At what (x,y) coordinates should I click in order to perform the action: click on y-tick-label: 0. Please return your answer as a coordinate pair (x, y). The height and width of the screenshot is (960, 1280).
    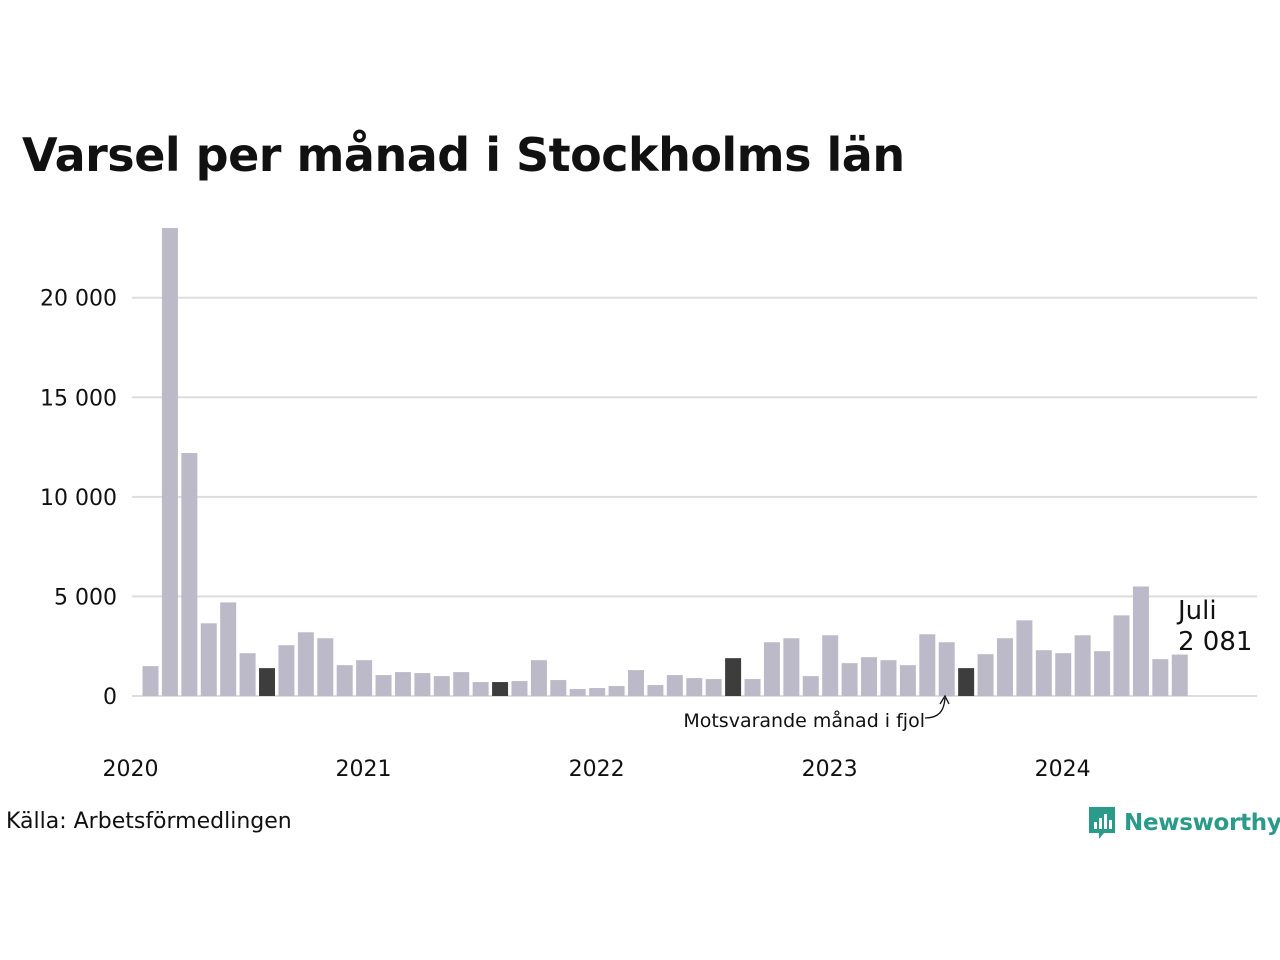
    Looking at the image, I should click on (110, 697).